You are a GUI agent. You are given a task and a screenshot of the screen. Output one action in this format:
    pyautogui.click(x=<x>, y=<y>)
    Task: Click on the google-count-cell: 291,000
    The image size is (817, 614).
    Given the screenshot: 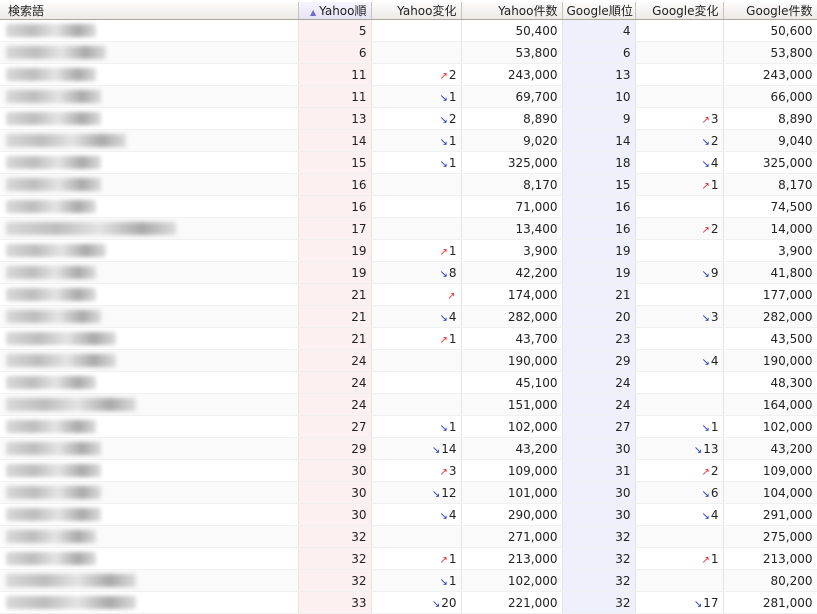 What is the action you would take?
    pyautogui.click(x=770, y=514)
    